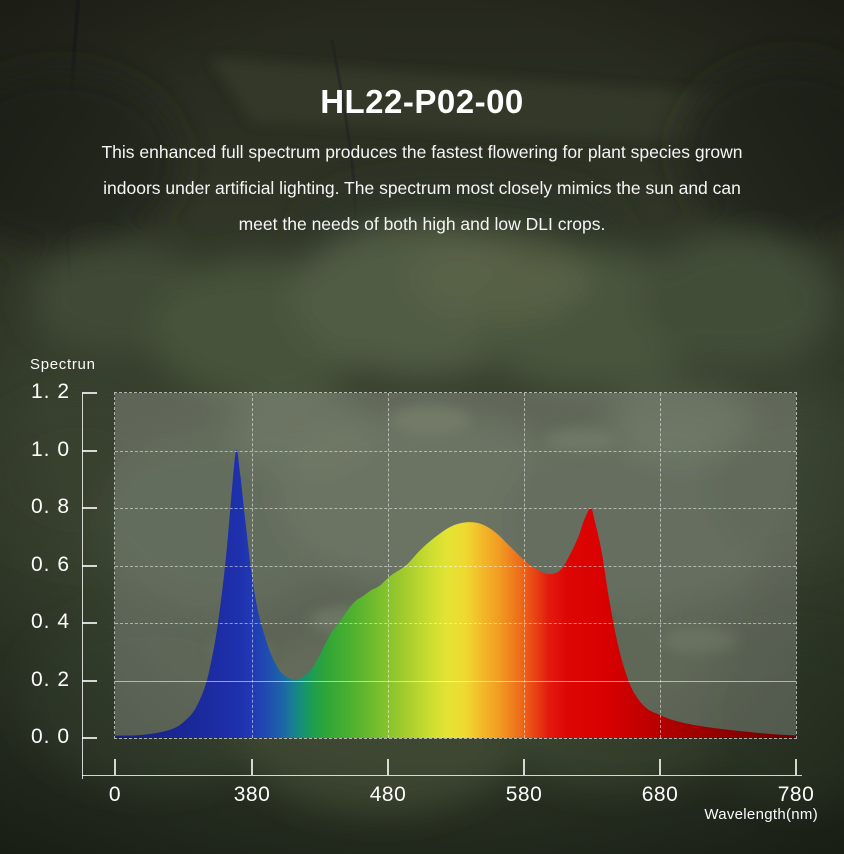 The image size is (844, 854). Describe the element at coordinates (524, 794) in the screenshot. I see `x-tick-label-580: 580` at that location.